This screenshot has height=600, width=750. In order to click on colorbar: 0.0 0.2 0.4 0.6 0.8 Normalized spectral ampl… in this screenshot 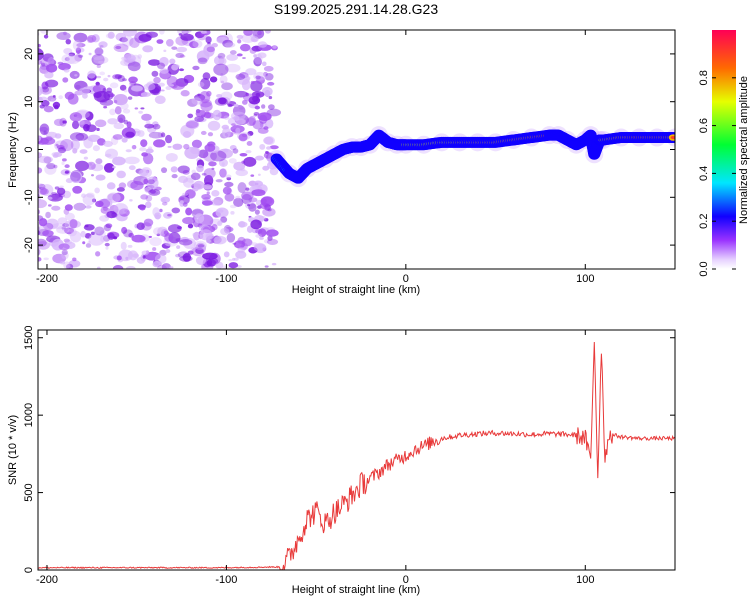, I will do `click(724, 153)`.